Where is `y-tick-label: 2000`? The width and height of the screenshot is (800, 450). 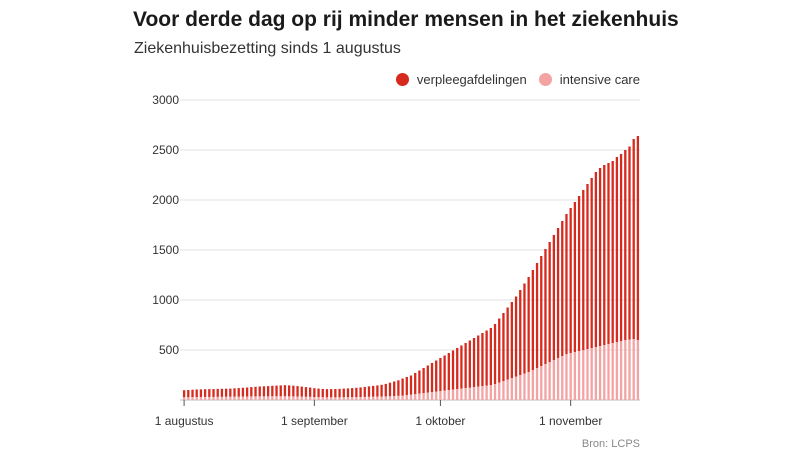 y-tick-label: 2000 is located at coordinates (165, 200).